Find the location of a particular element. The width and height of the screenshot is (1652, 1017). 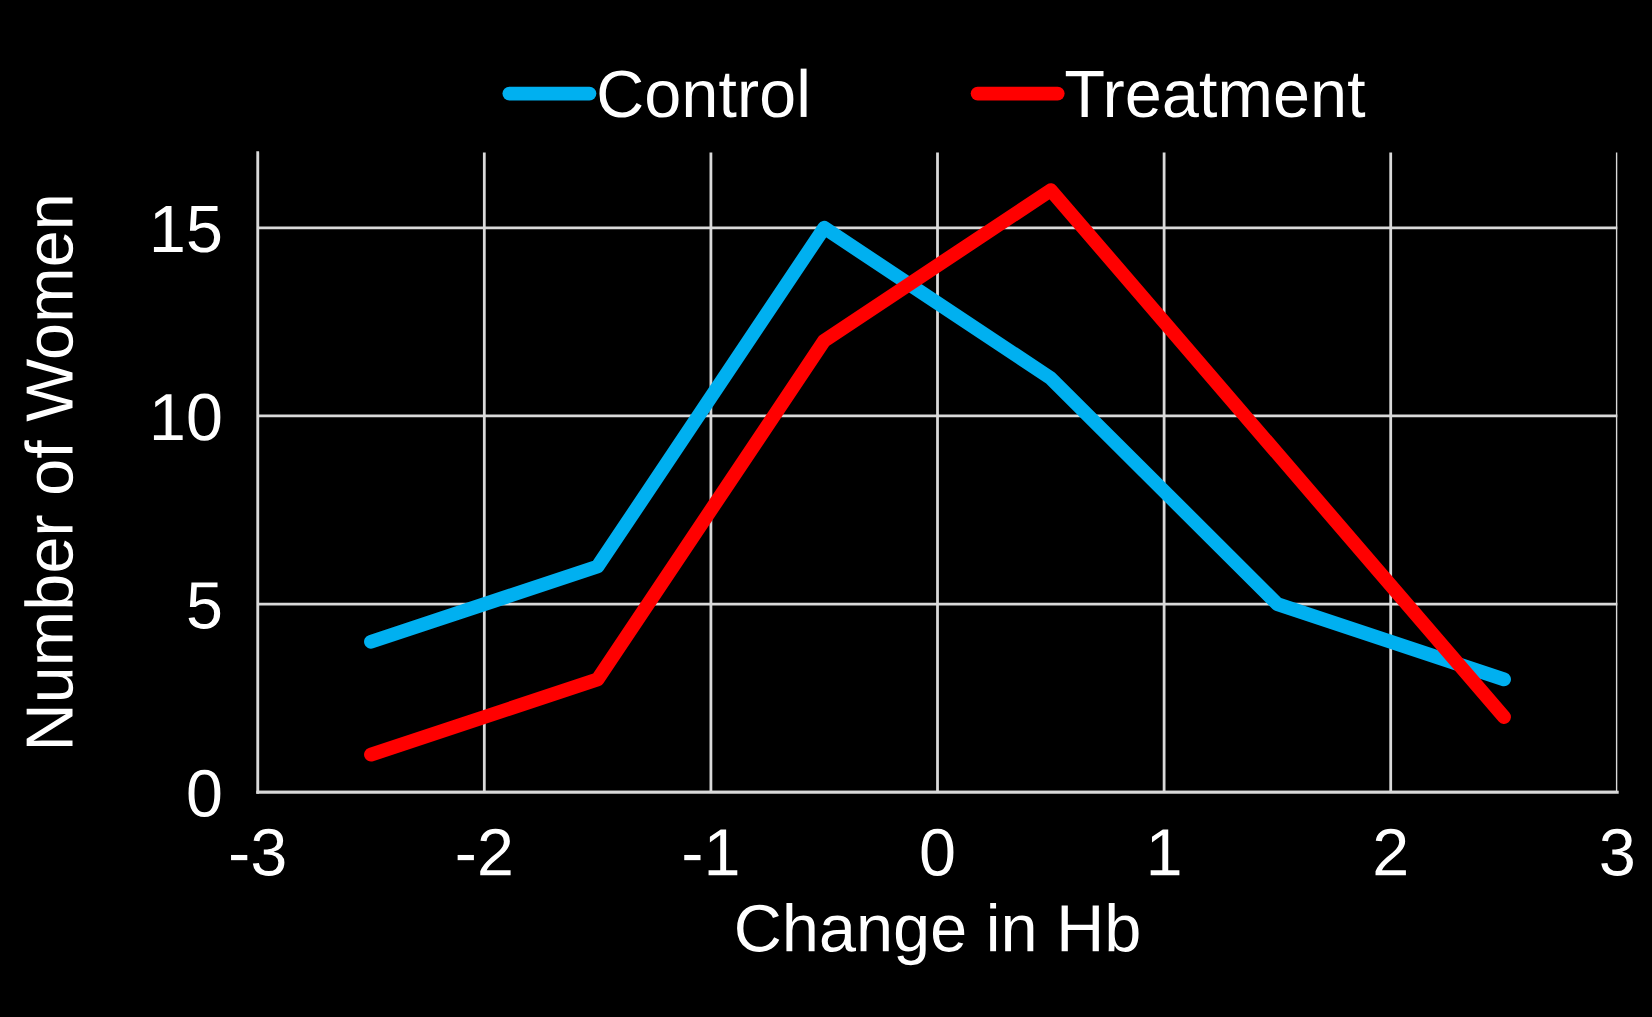

x-tick-label: -2 is located at coordinates (484, 852).